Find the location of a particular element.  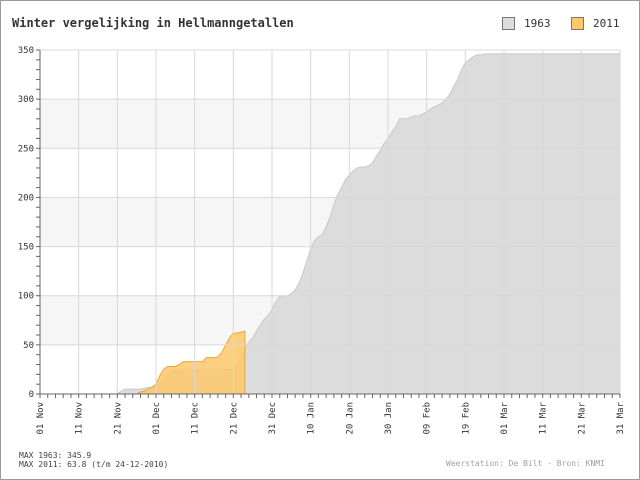

footer-max-2011: MAX 2011: 63.8 (t/m 24-12-2010) is located at coordinates (94, 464).